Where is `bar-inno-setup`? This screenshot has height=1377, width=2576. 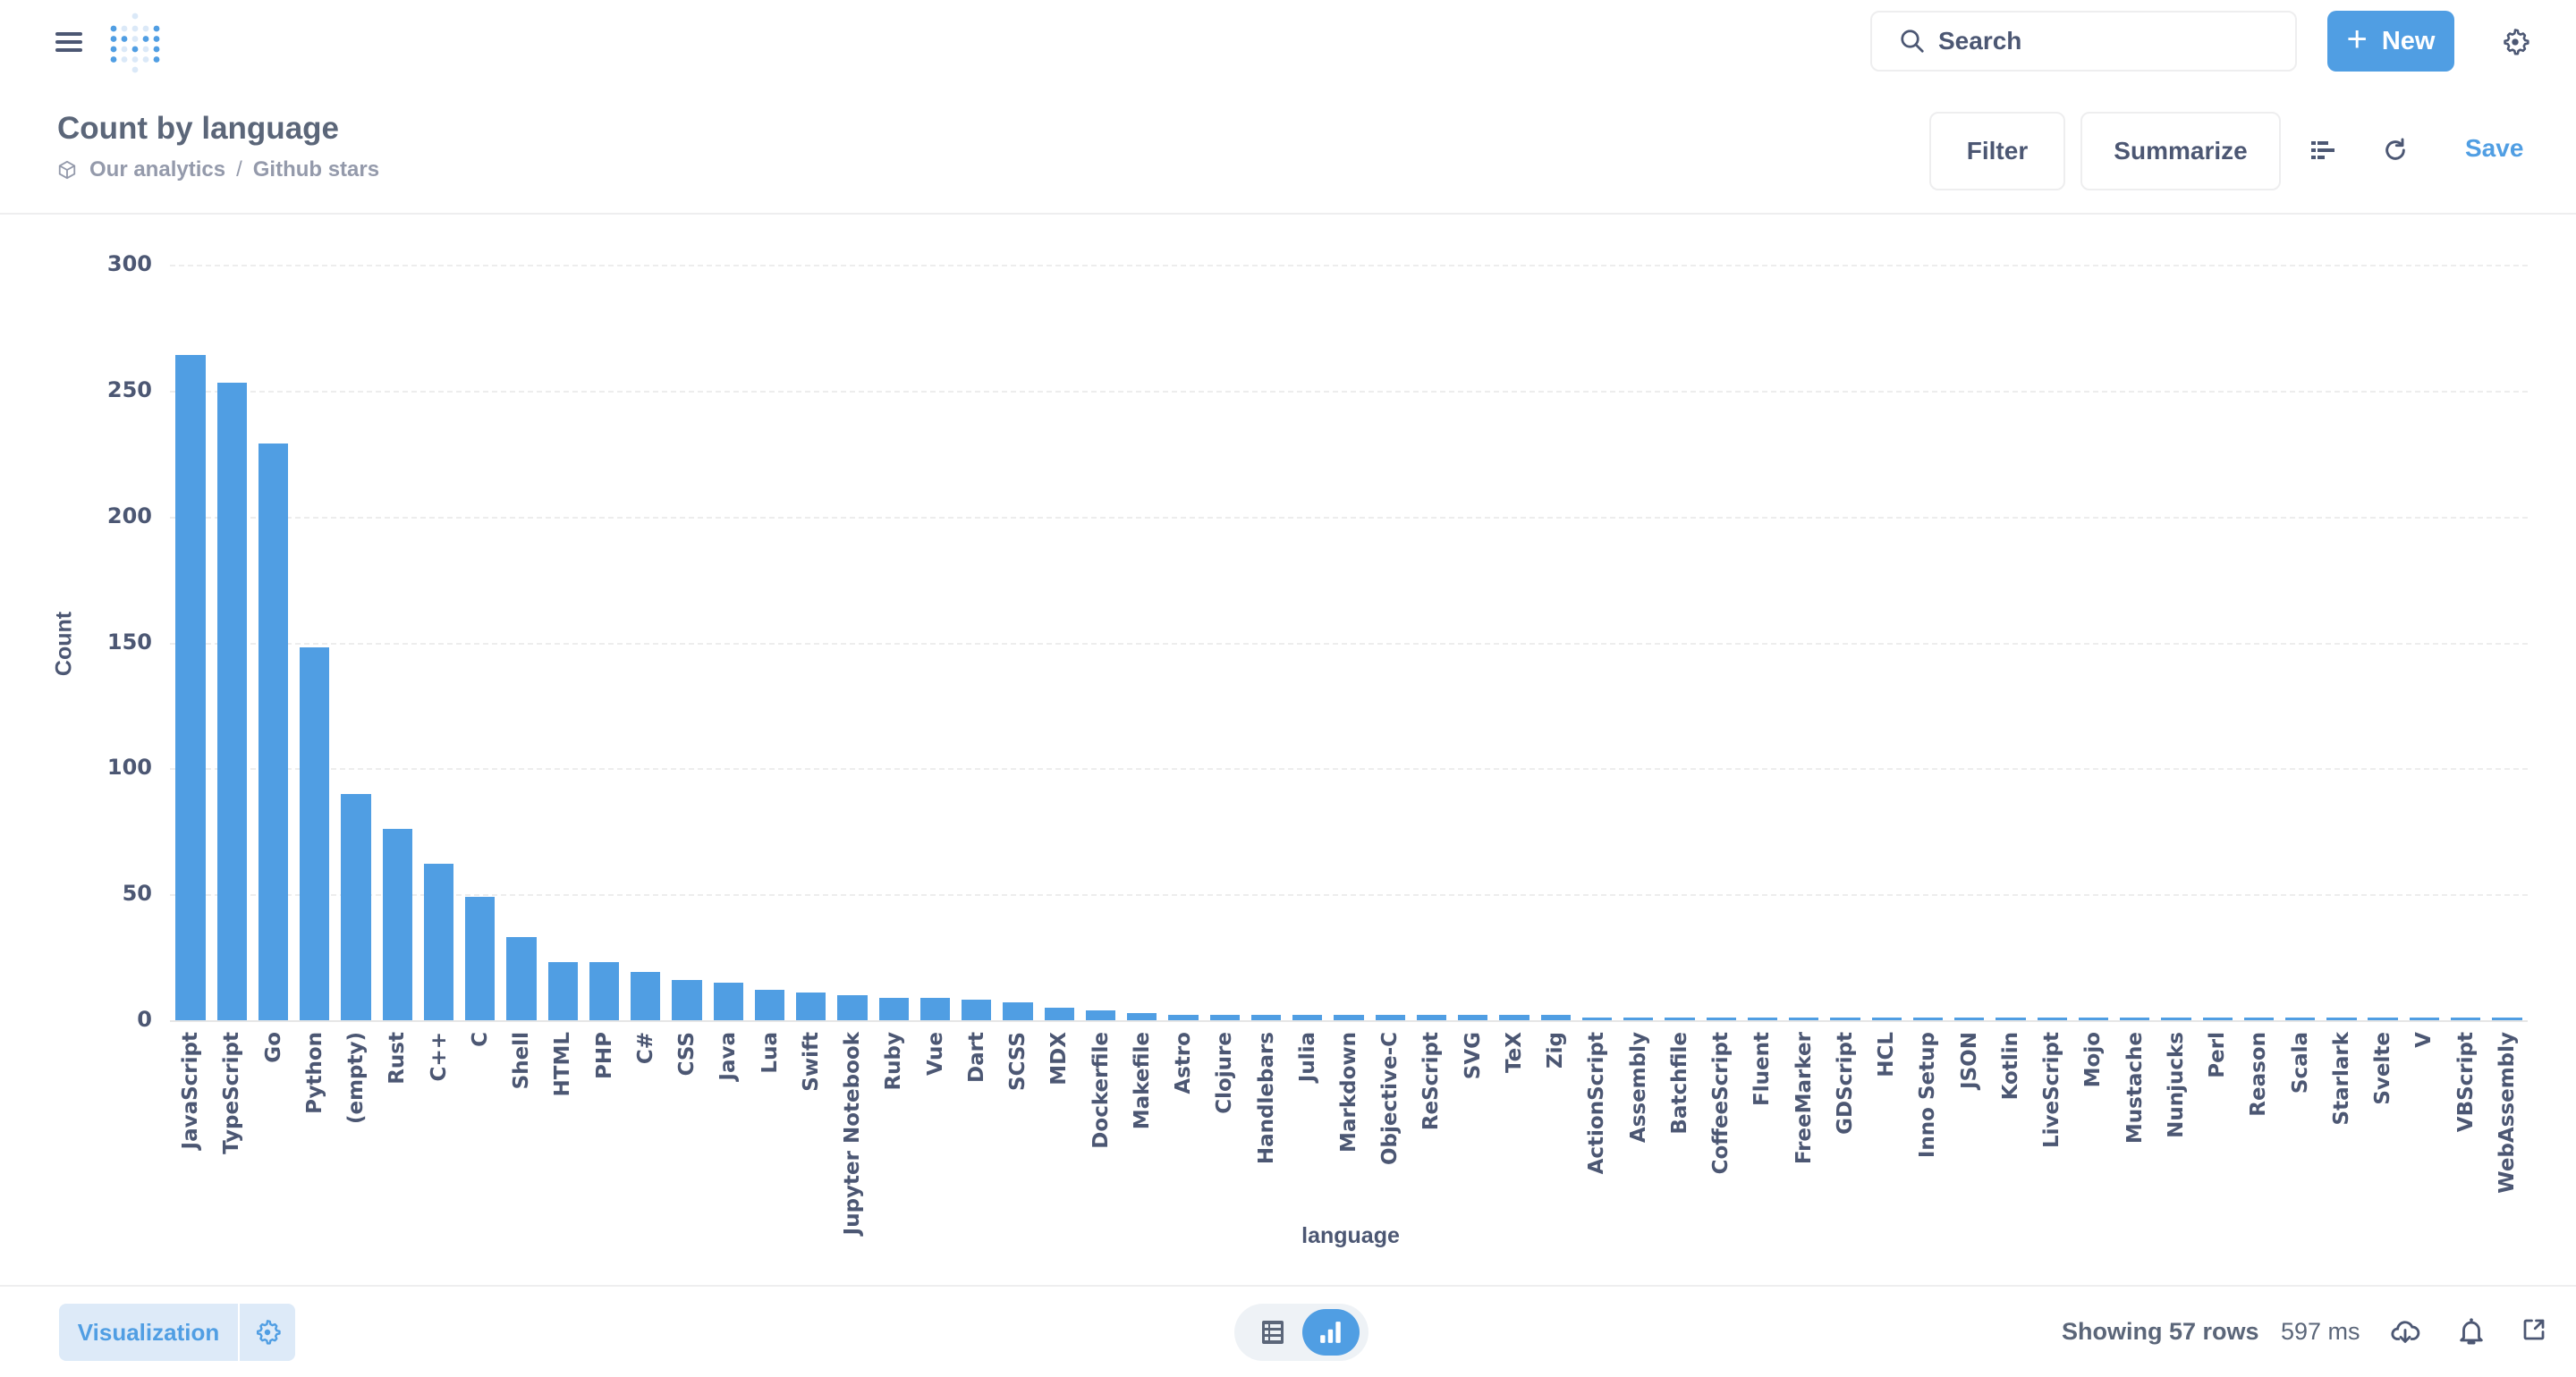 bar-inno-setup is located at coordinates (1928, 1019).